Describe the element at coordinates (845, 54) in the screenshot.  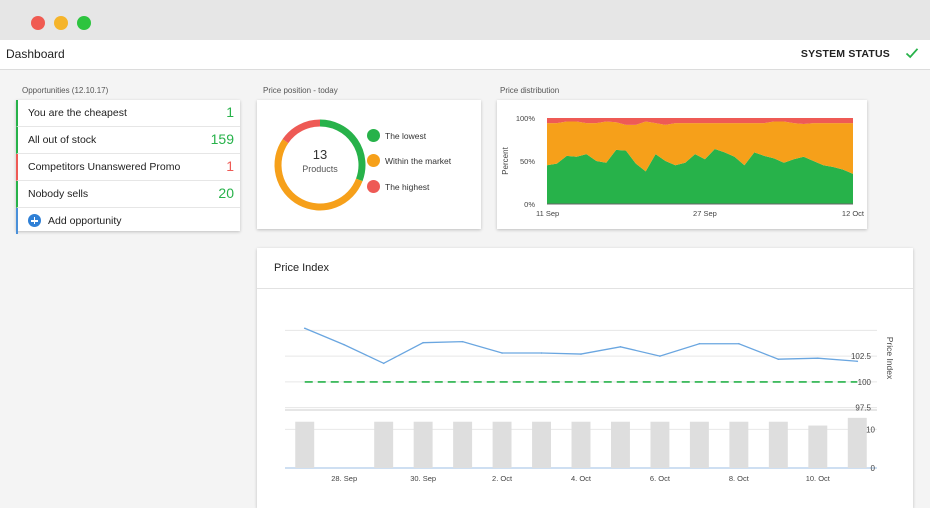
I see `system-status-label: SYSTEM STATUS` at that location.